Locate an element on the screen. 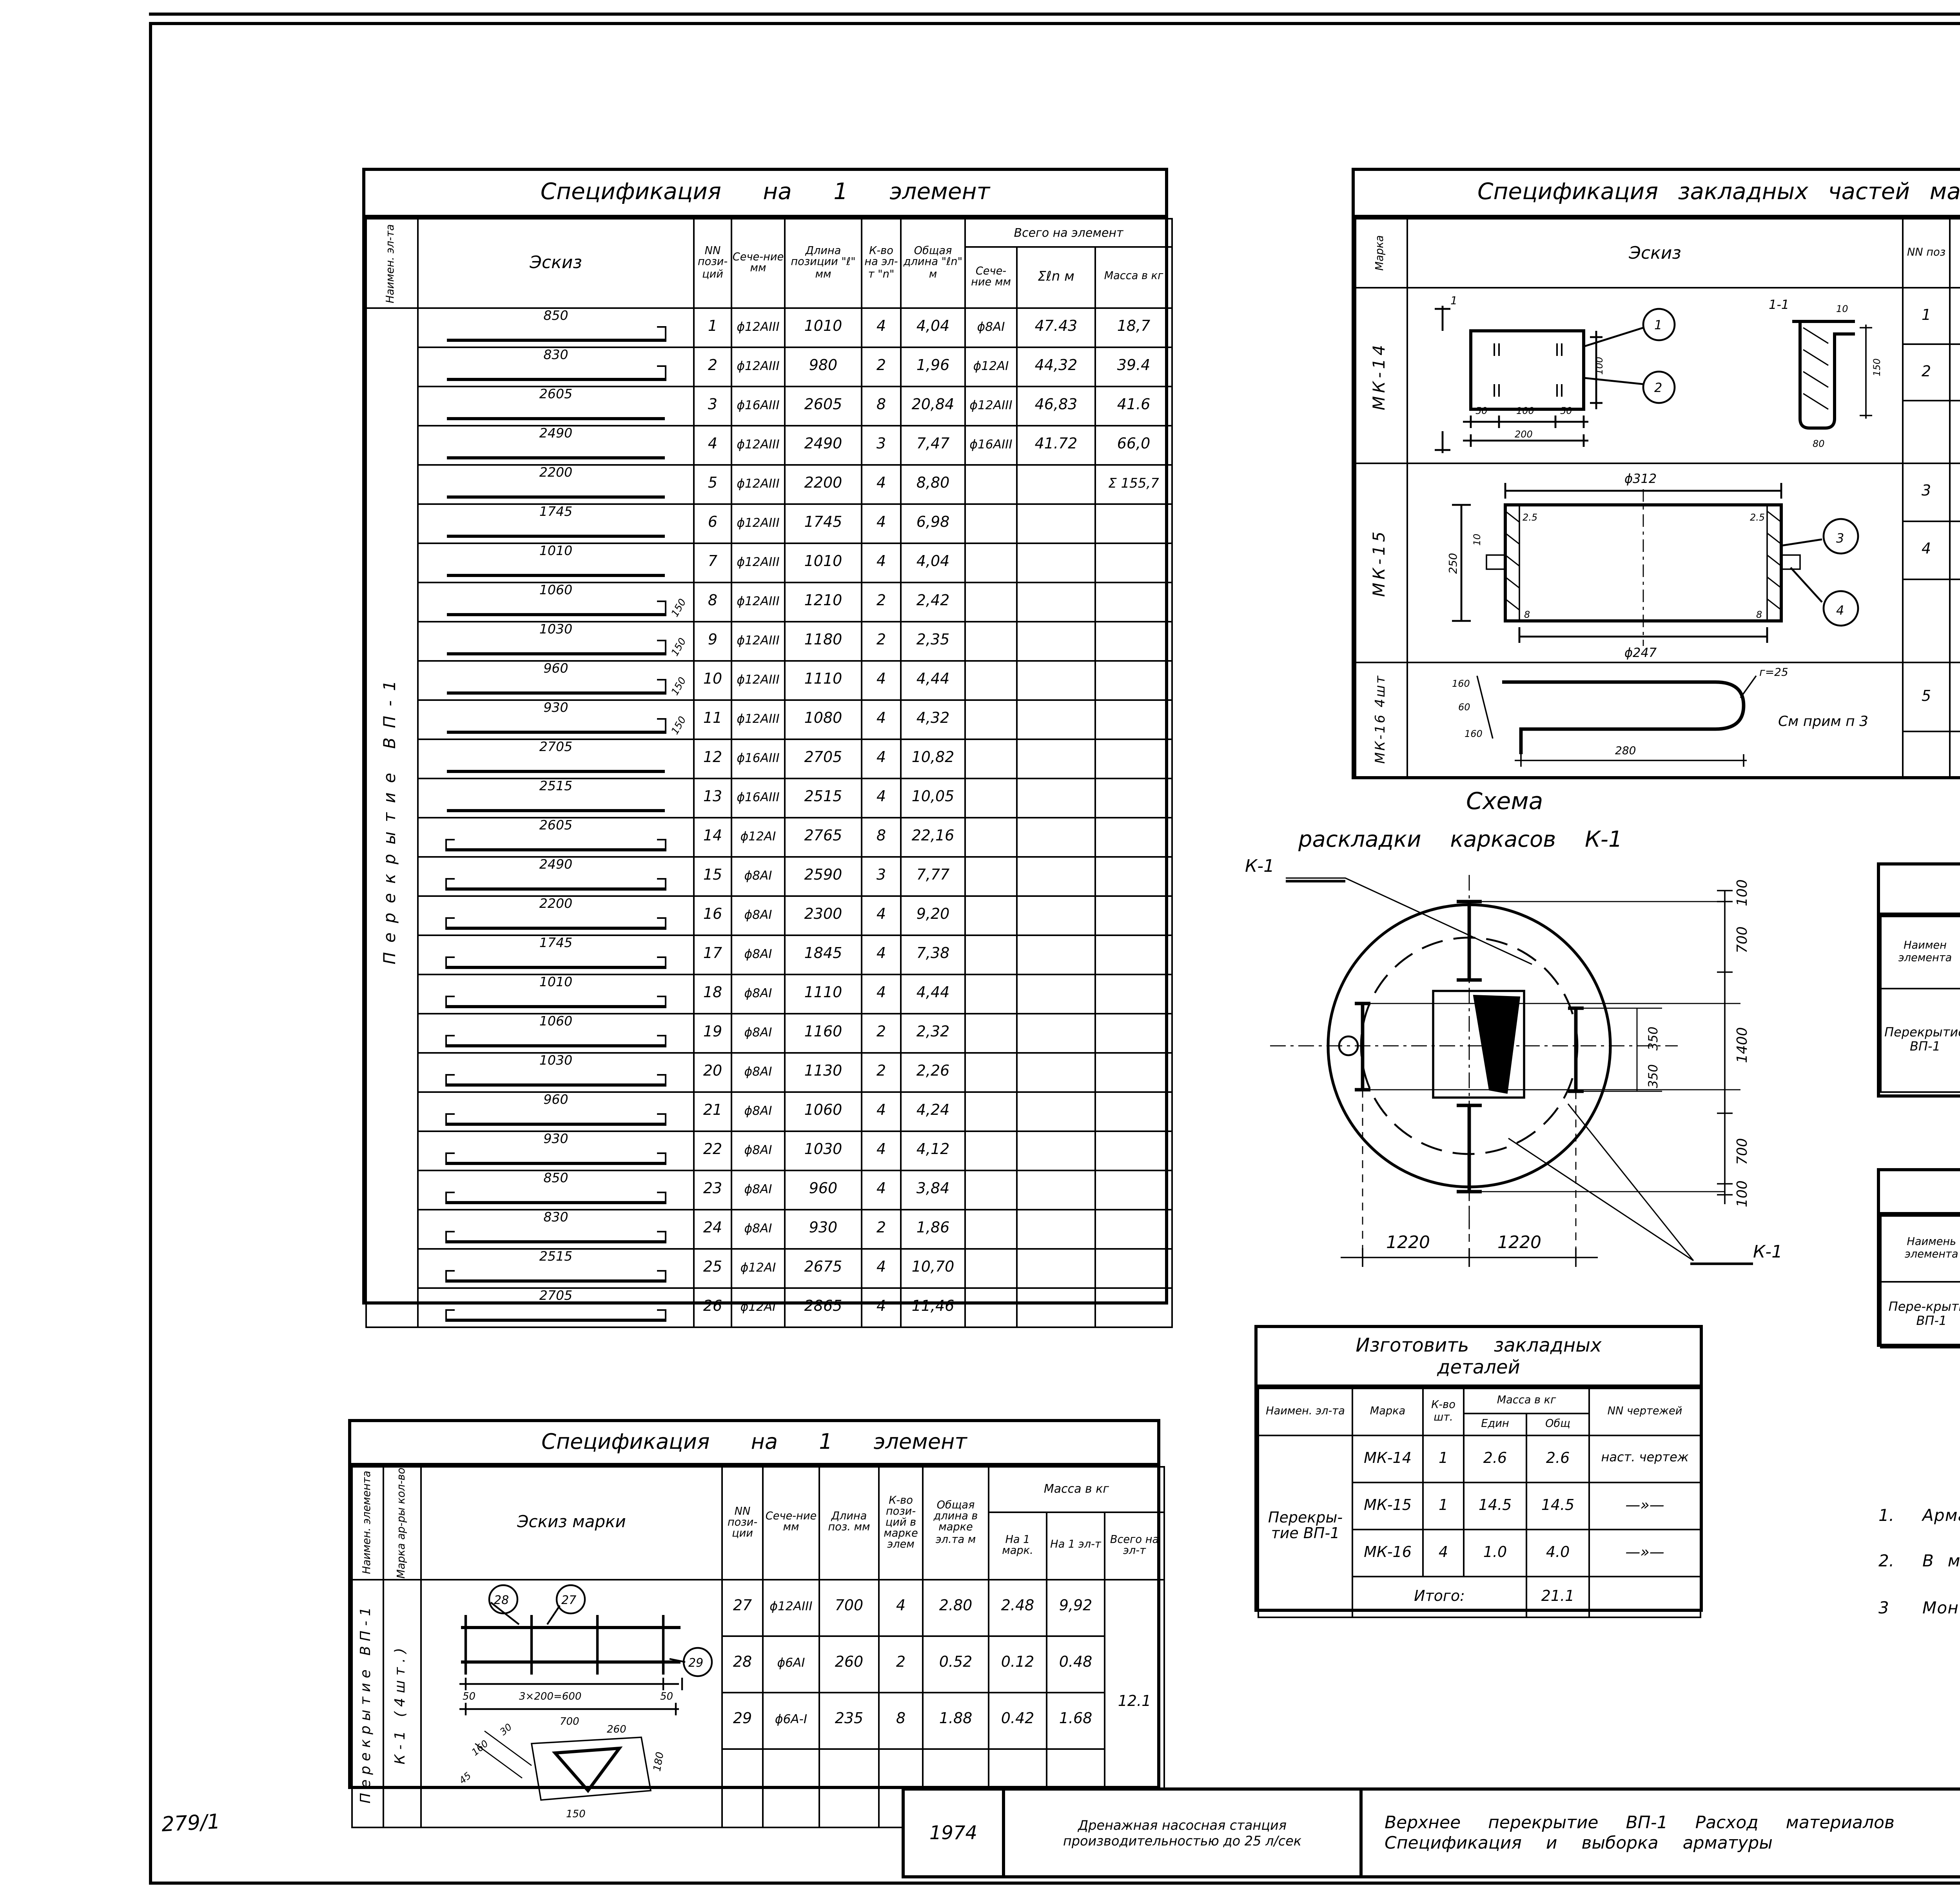  svg-text: 29 is located at coordinates (695, 1664).